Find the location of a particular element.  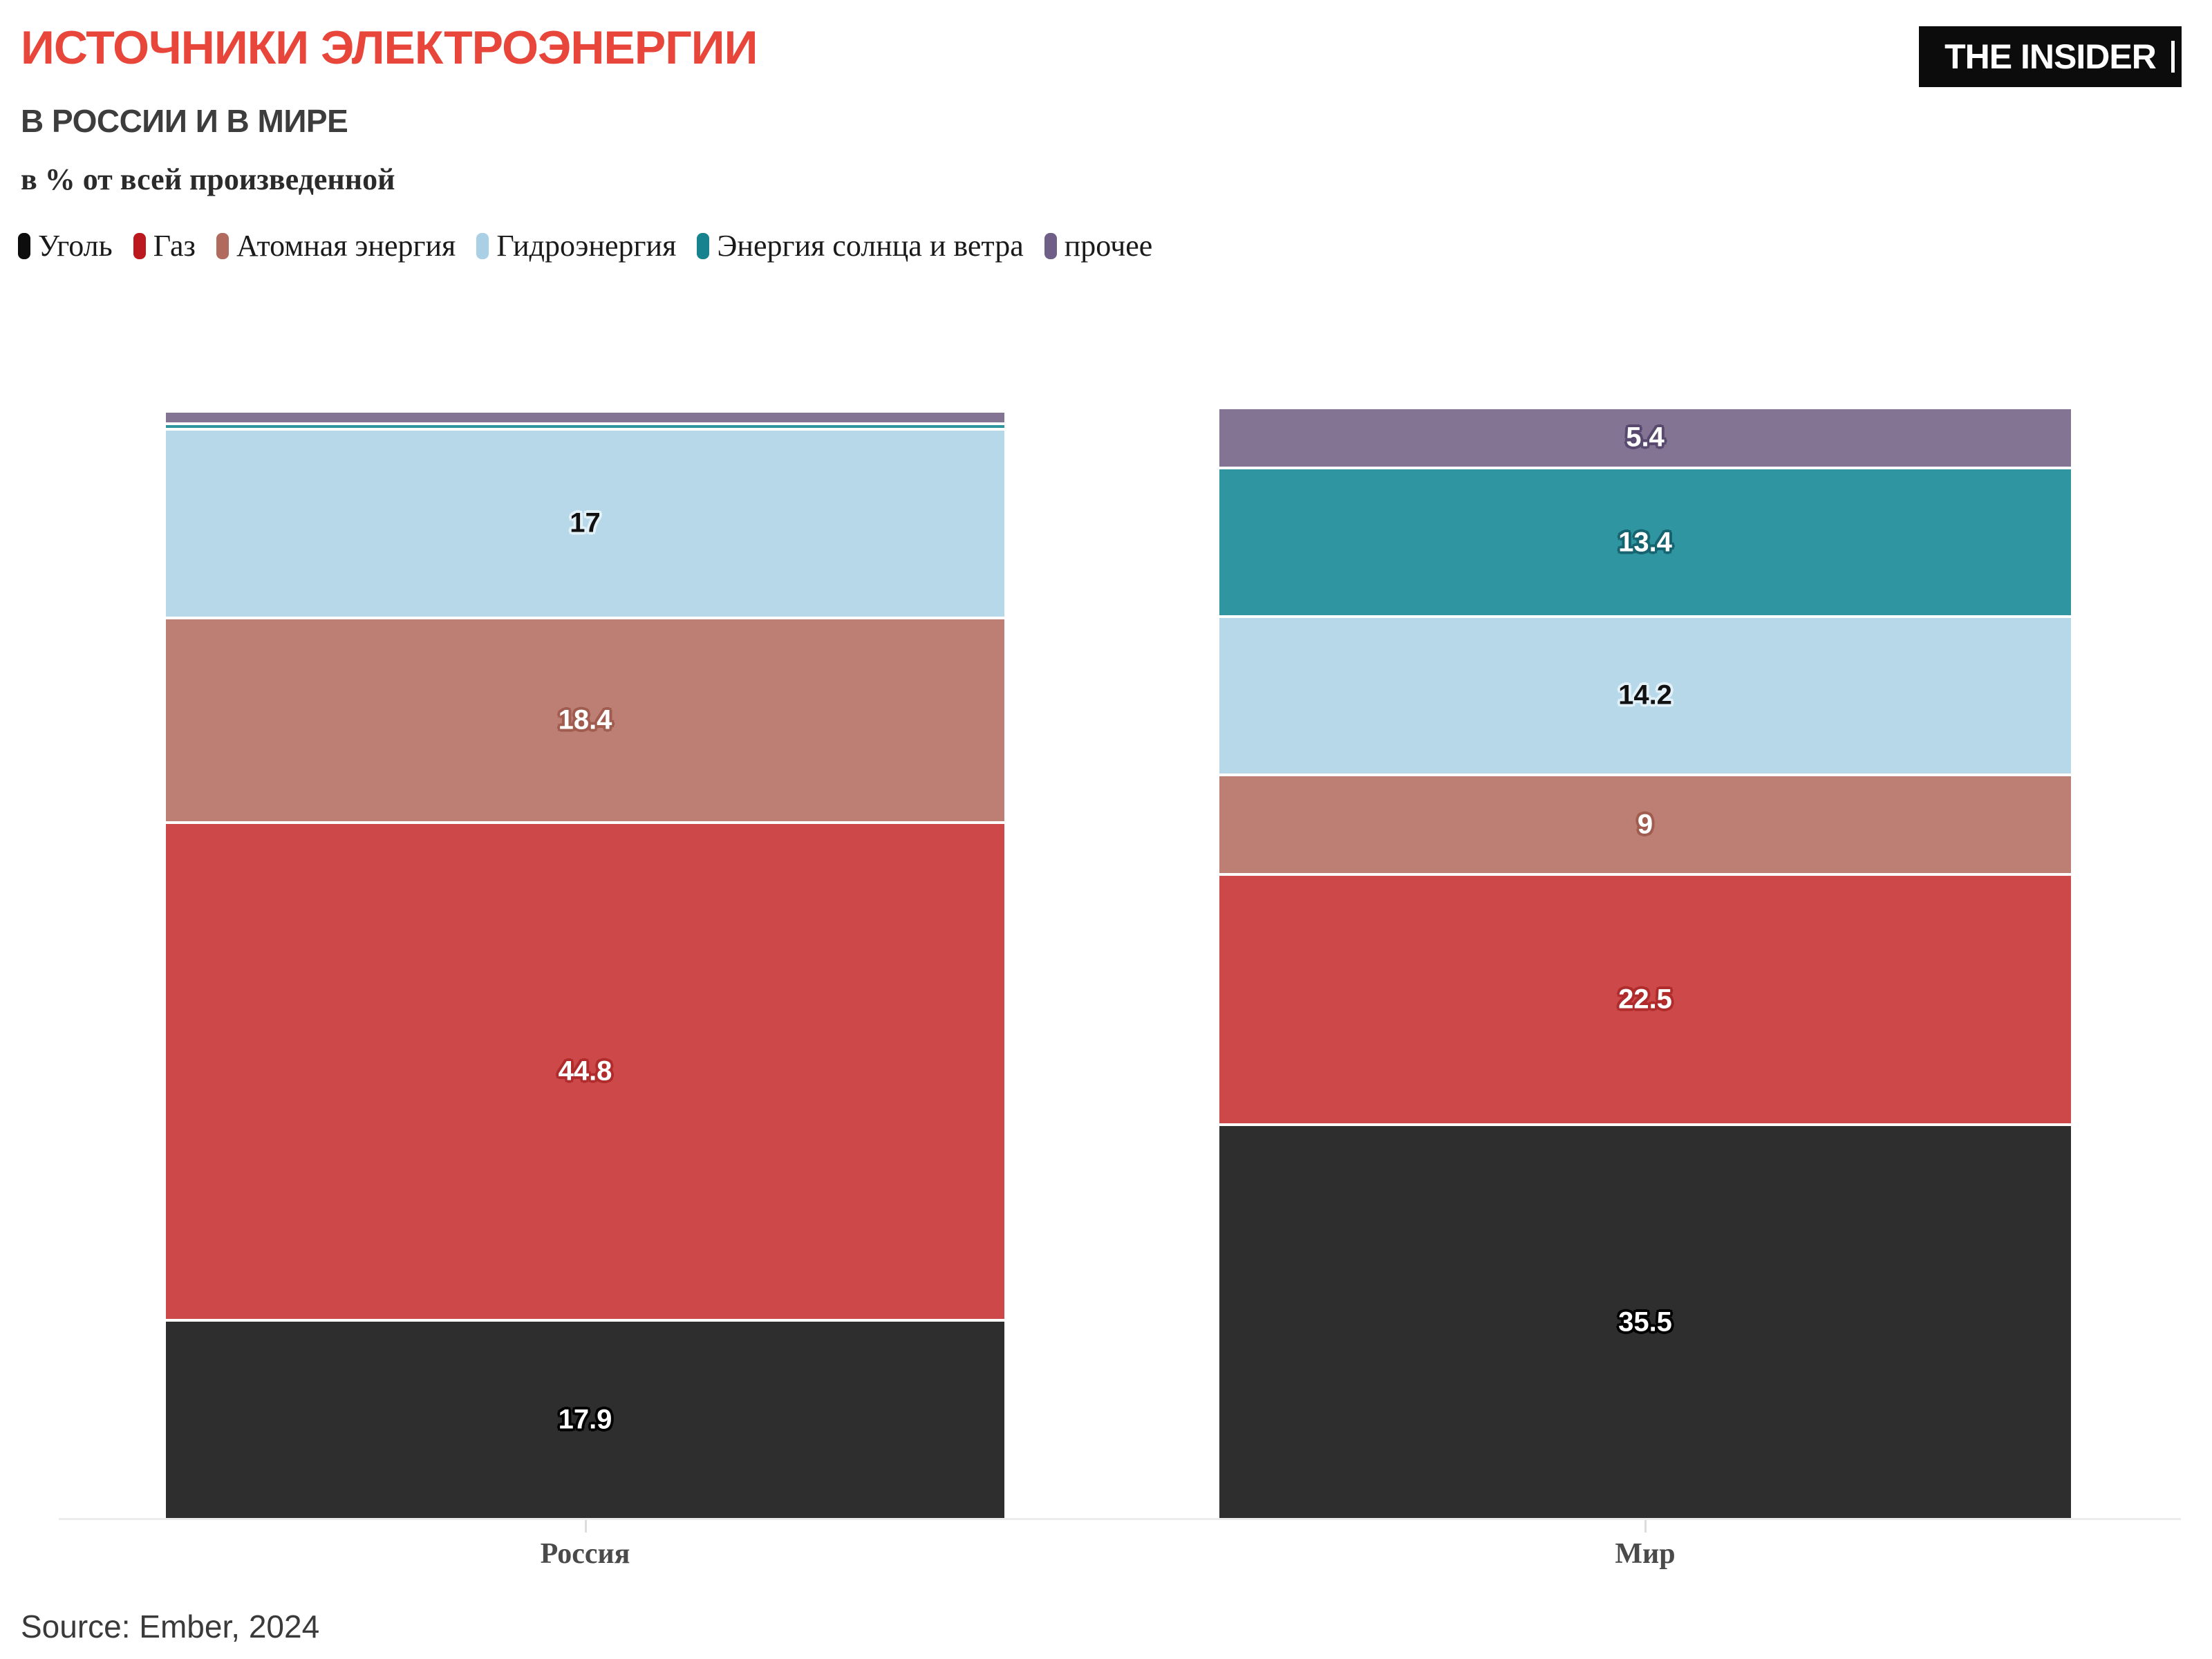

segment-value-label: 18.4 is located at coordinates (585, 719).